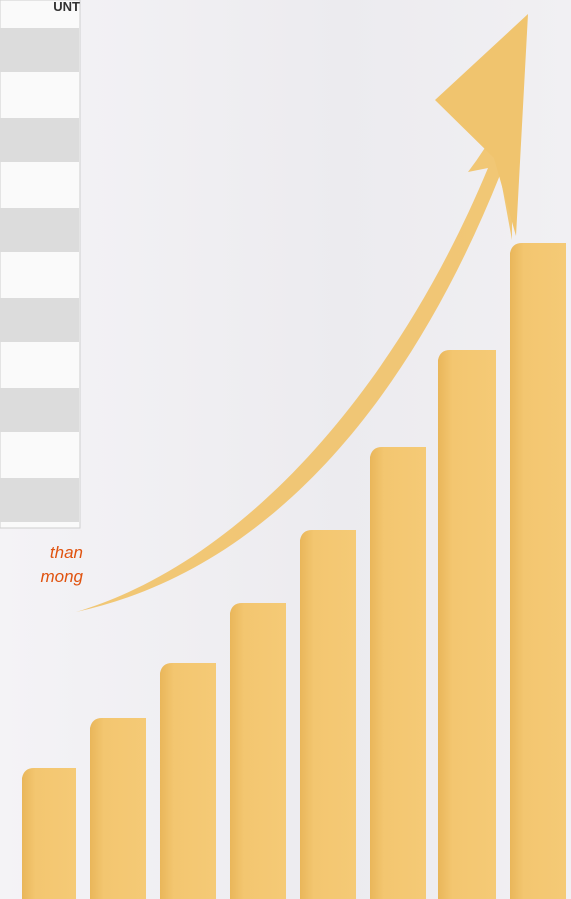 The image size is (571, 899). Describe the element at coordinates (66, 7) in the screenshot. I see `table-header: UNT` at that location.